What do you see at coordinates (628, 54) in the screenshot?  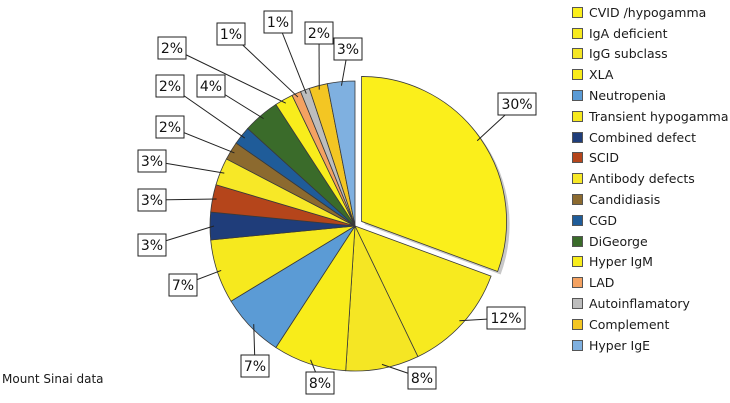 I see `legend-label: IgG subclass` at bounding box center [628, 54].